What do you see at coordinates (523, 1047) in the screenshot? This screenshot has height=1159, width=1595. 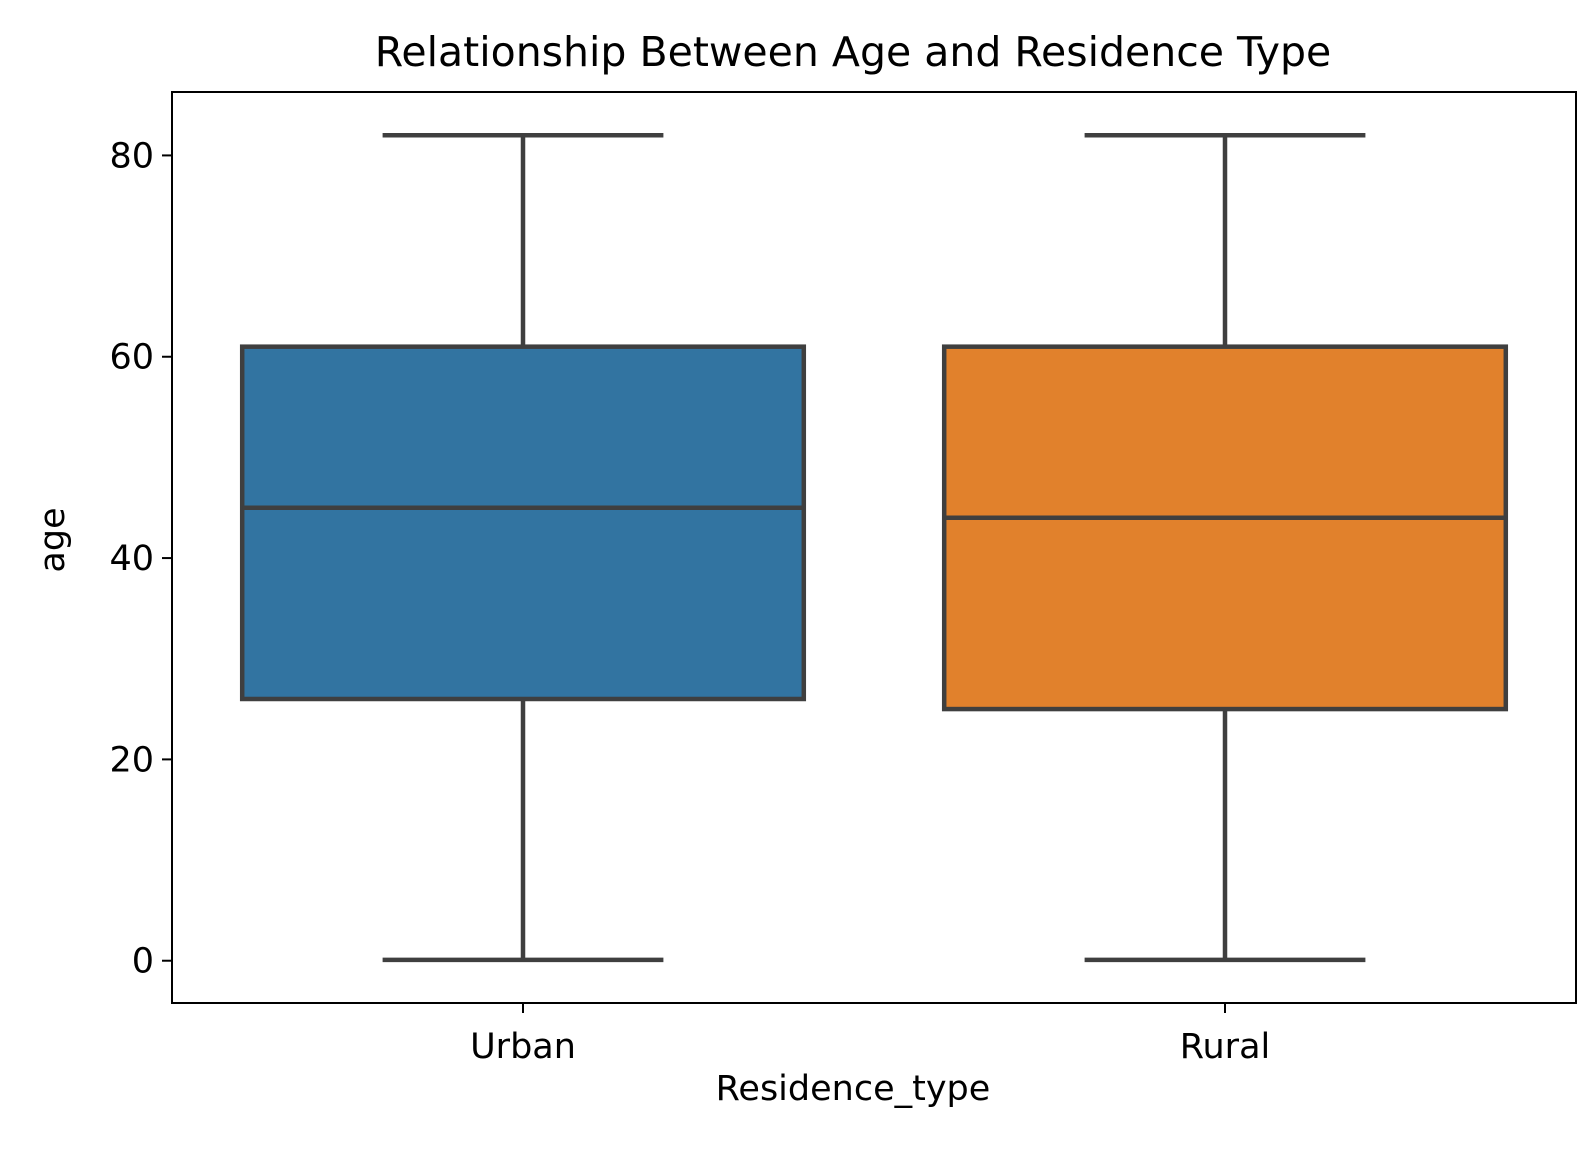 I see `x-tick-label-urban: Urban` at bounding box center [523, 1047].